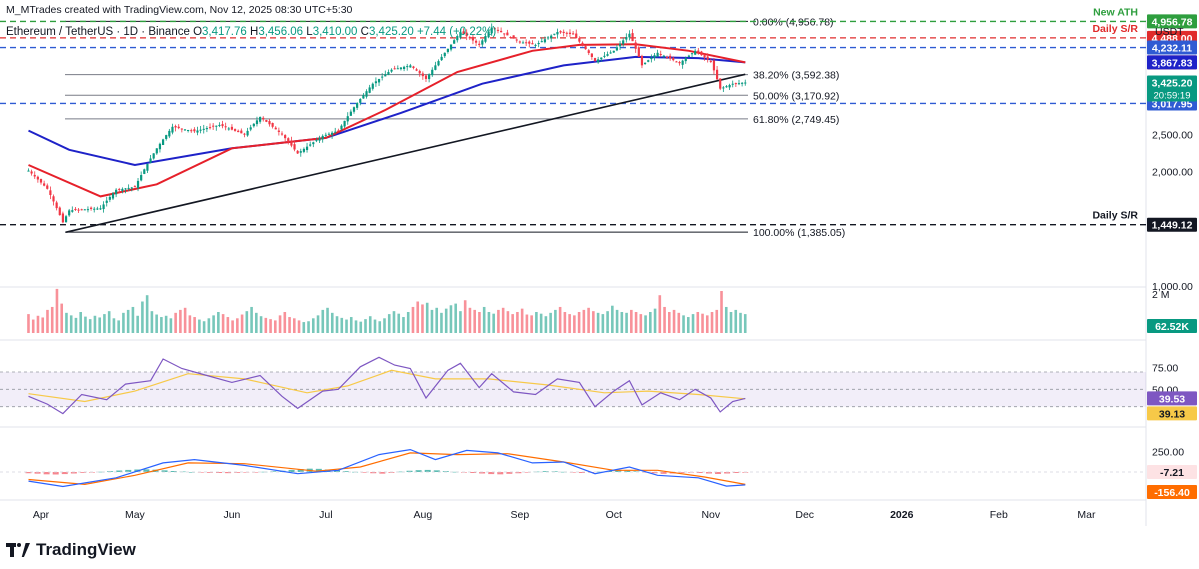 This screenshot has height=569, width=1199. Describe the element at coordinates (98, 32) in the screenshot. I see `symbol-name: Ethereum / TetherUS · 1D · Binance` at that location.